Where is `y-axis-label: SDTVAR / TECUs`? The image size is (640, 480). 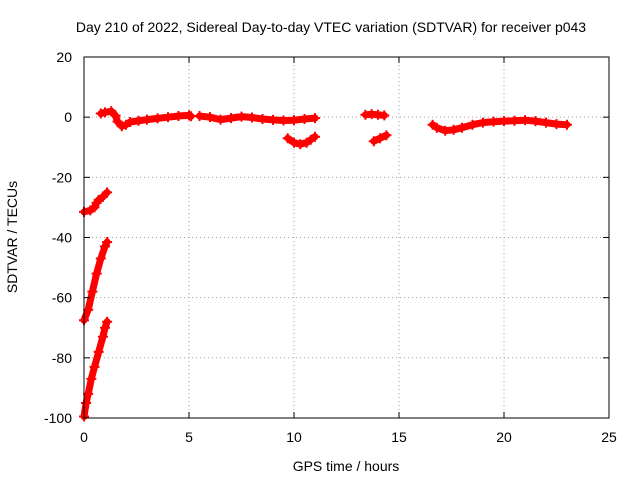 y-axis-label: SDTVAR / TECUs is located at coordinates (12, 237).